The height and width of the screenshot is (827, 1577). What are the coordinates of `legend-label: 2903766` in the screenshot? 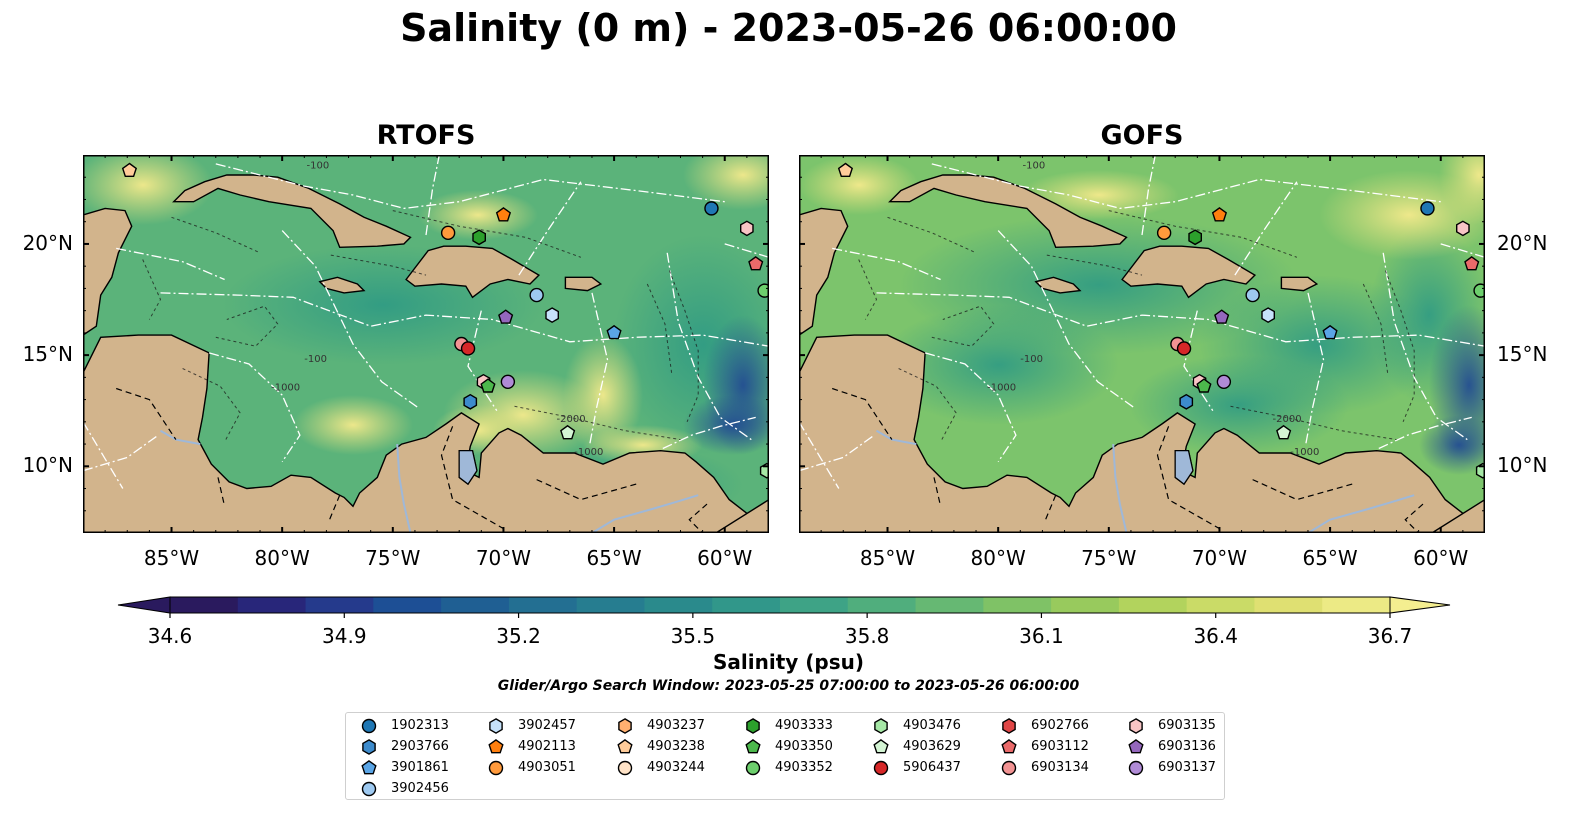 It's located at (420, 746).